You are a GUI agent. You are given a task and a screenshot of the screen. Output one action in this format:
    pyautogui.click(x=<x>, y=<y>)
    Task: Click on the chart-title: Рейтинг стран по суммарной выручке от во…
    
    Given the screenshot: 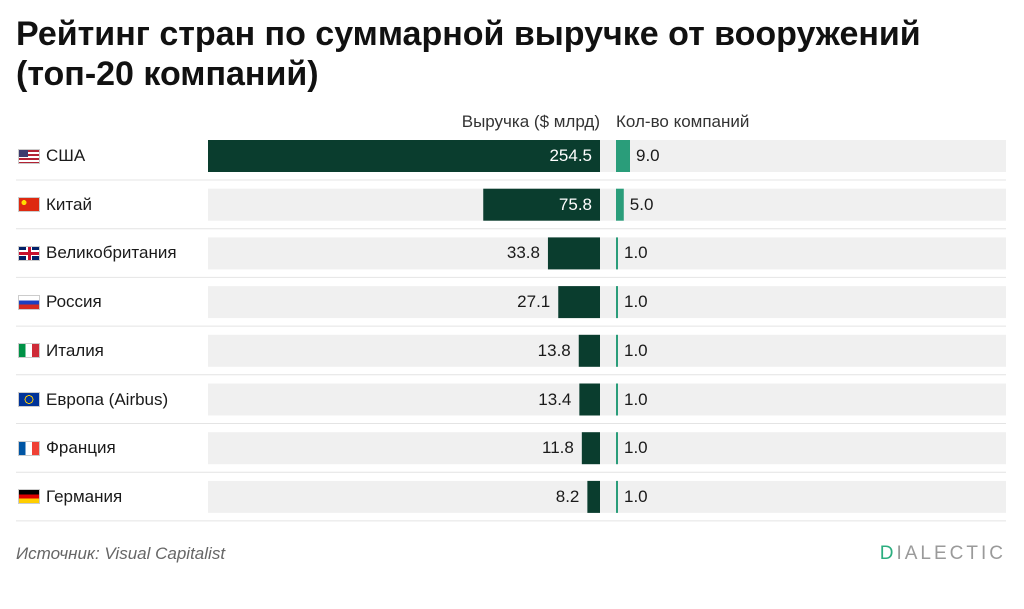 What is the action you would take?
    pyautogui.click(x=468, y=54)
    